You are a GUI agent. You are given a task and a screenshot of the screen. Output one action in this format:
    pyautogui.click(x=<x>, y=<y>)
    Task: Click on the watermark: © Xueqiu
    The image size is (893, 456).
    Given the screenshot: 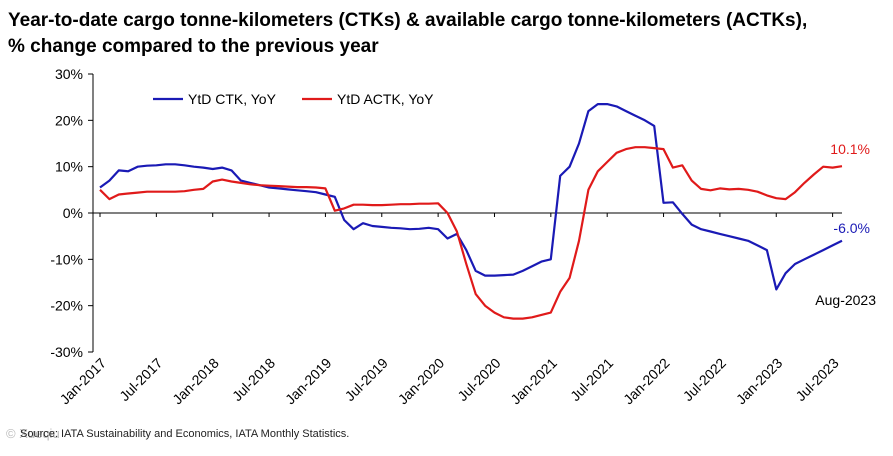 What is the action you would take?
    pyautogui.click(x=33, y=433)
    